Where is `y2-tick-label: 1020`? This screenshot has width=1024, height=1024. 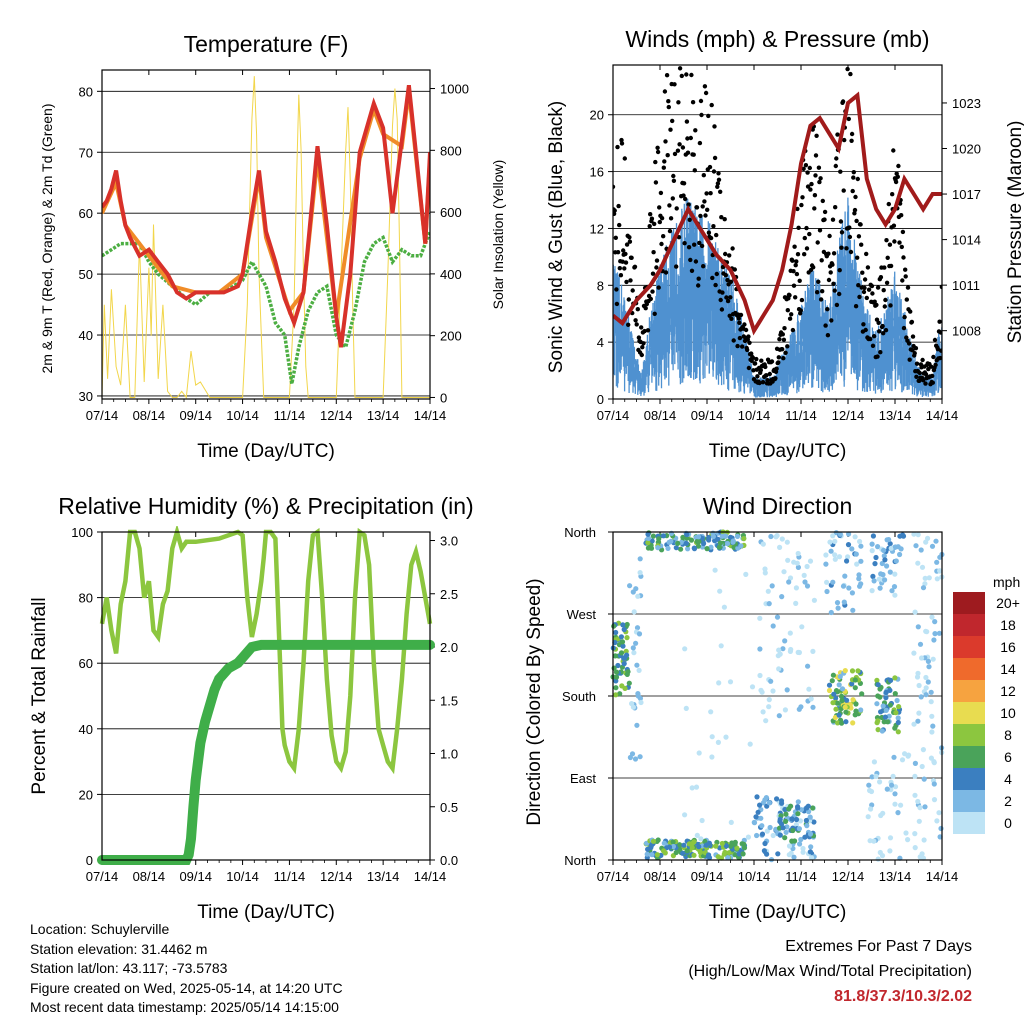
y2-tick-label: 1020 is located at coordinates (966, 149).